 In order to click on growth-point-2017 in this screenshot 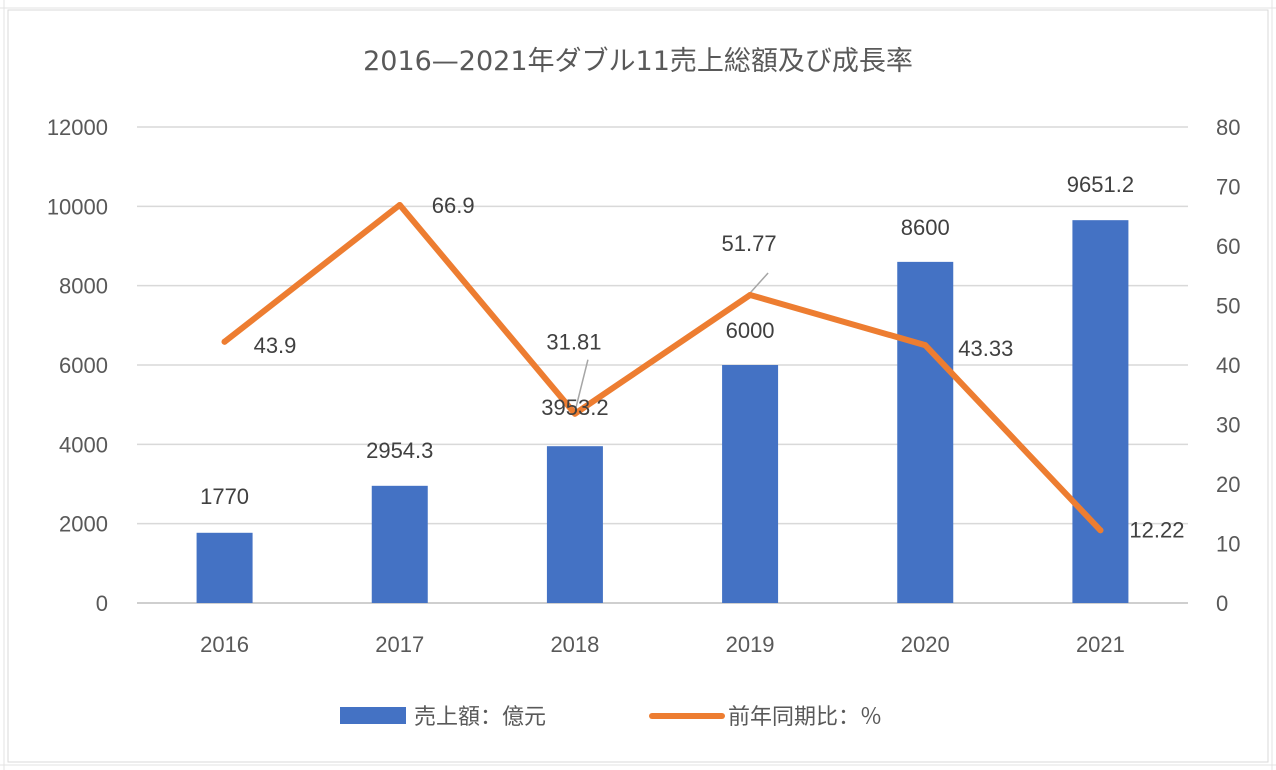, I will do `click(399, 204)`.